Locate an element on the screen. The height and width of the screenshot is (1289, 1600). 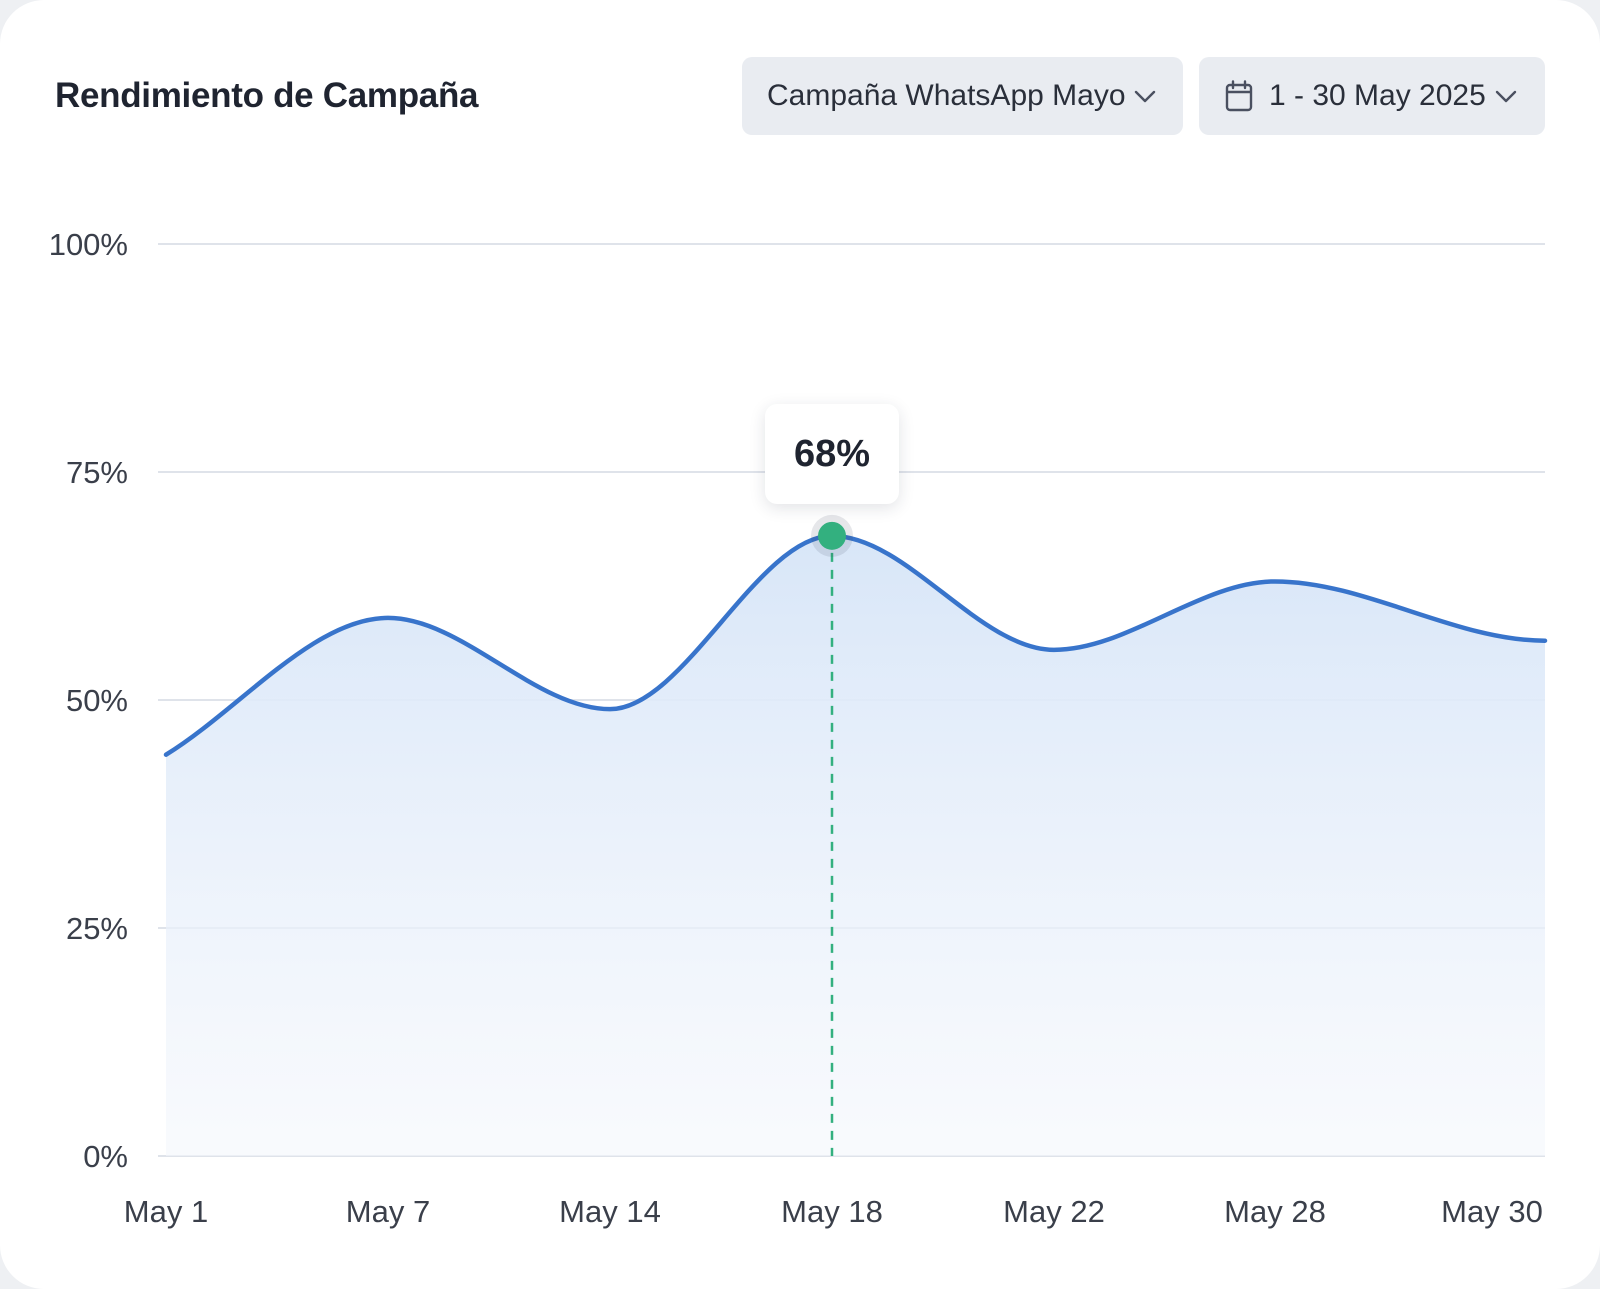
y-tick-label: 25% is located at coordinates (97, 928).